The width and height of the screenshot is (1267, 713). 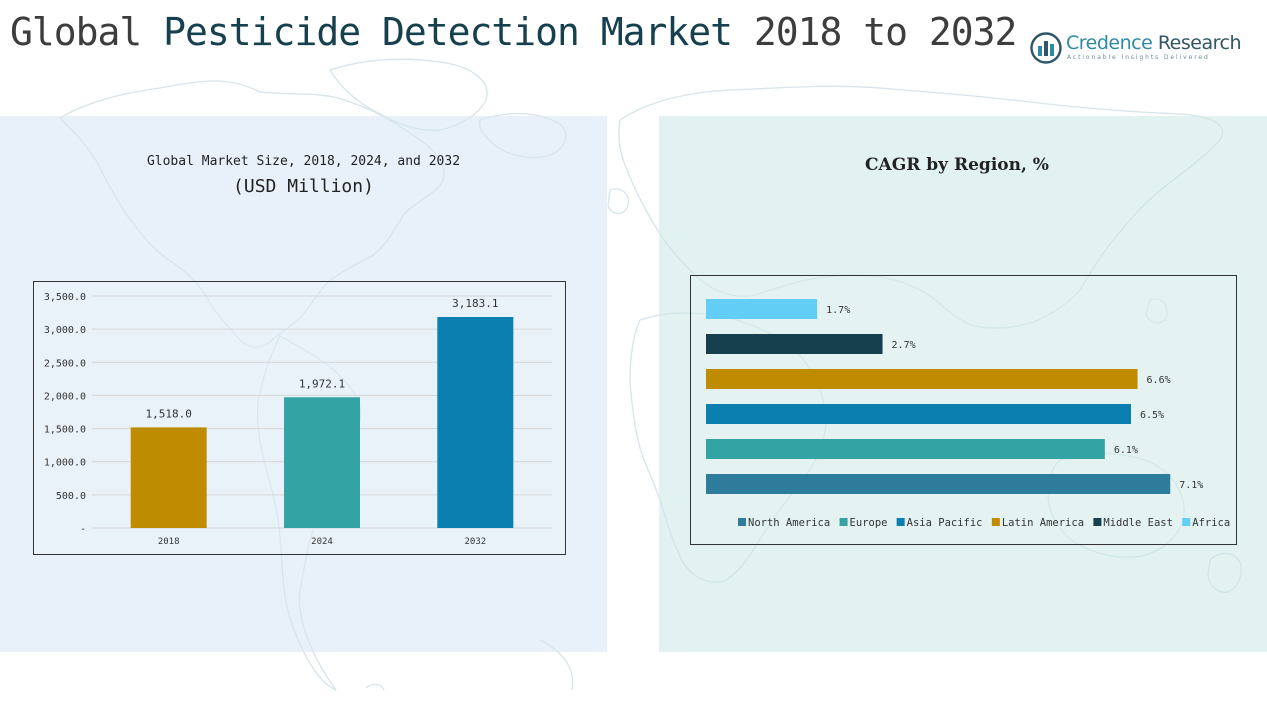 What do you see at coordinates (1138, 57) in the screenshot?
I see `logo-tagline: Actionable Insights Delivered` at bounding box center [1138, 57].